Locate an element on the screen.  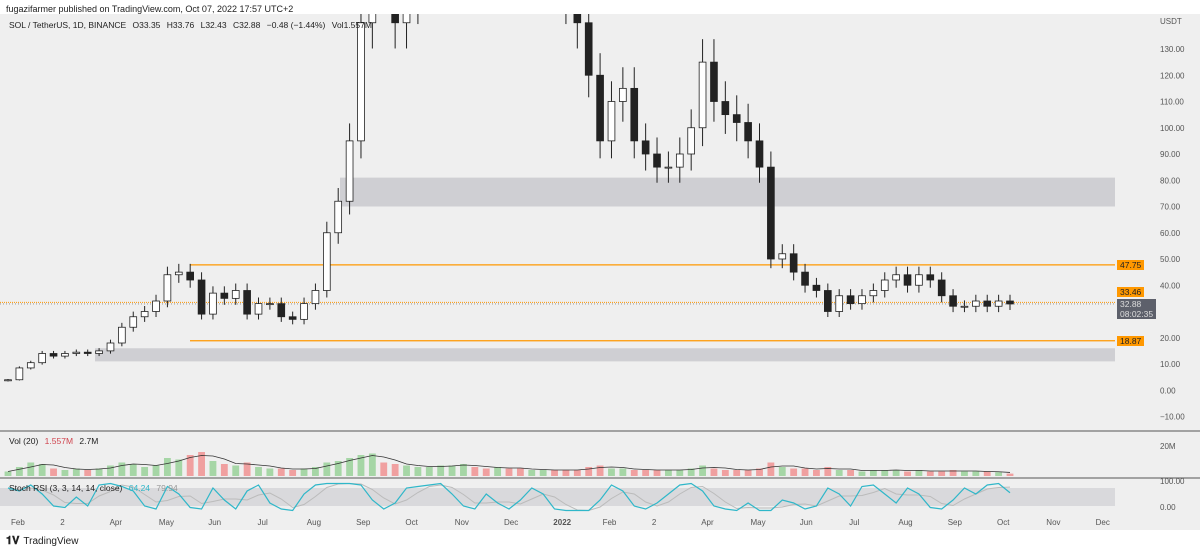
tradingview-footer: 𝟏𝐕 TradingView is located at coordinates (42, 541).